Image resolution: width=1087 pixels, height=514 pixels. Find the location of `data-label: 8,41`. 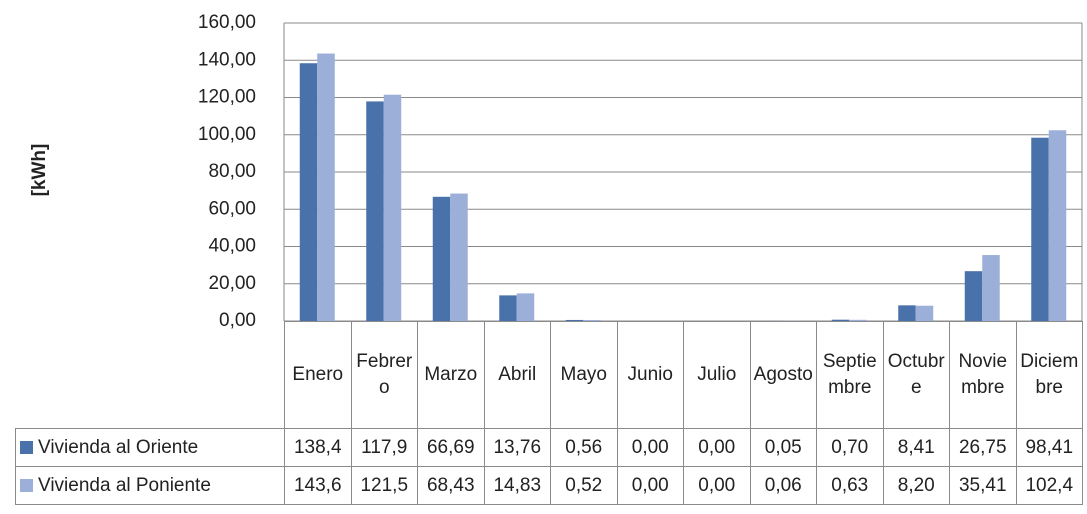

data-label: 8,41 is located at coordinates (916, 447).